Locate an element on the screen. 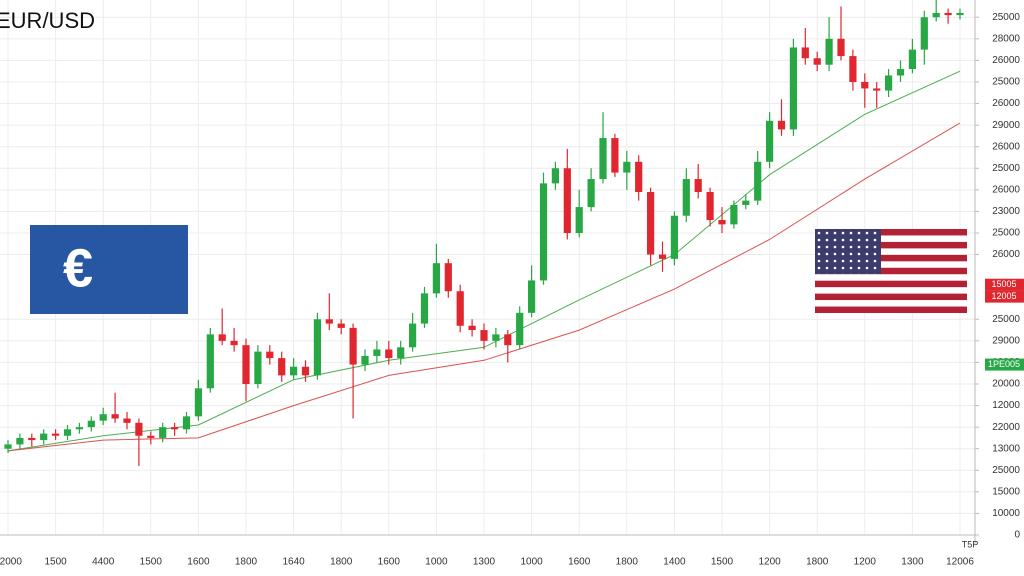 Image resolution: width=1024 pixels, height=576 pixels. x-tick-label: 1500 is located at coordinates (151, 562).